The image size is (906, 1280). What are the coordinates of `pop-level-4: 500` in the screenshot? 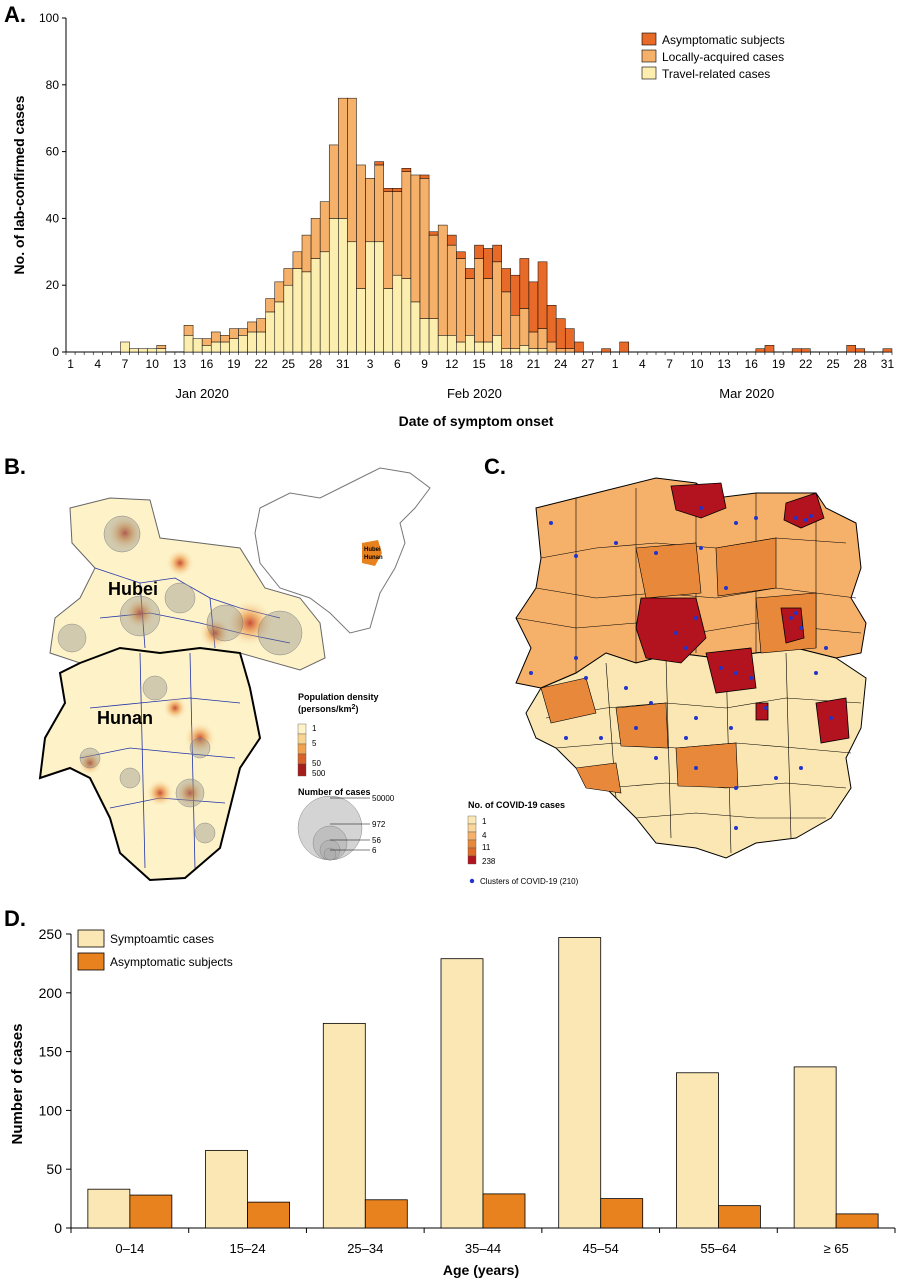 It's located at (319, 773).